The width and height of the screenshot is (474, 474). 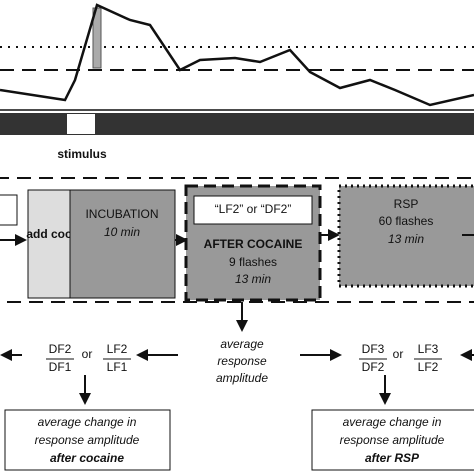 I want to click on center-text: amplitude, so click(x=242, y=378).